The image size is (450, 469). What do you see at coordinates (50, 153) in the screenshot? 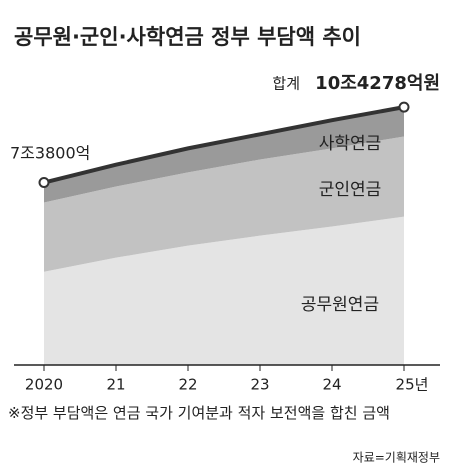
I see `start-annotation: 7조3800억` at bounding box center [50, 153].